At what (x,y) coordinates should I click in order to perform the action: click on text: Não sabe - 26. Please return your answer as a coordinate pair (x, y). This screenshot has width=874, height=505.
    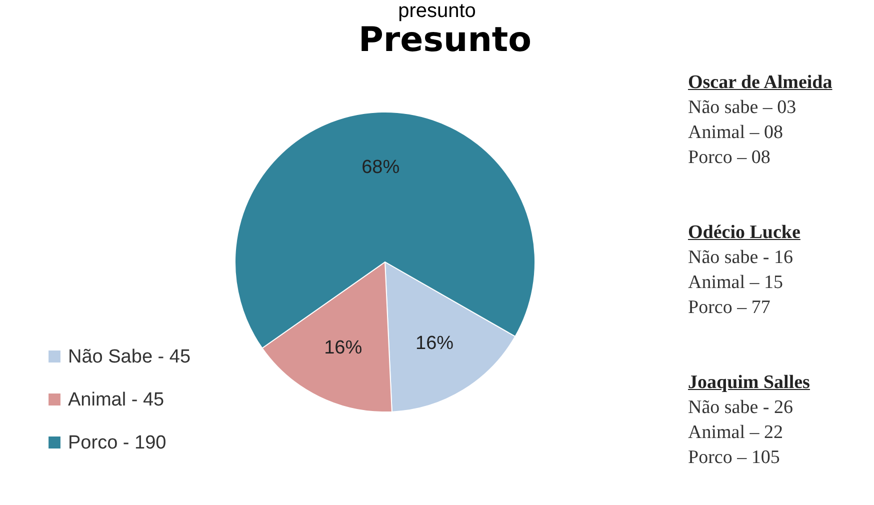
    Looking at the image, I should click on (741, 408).